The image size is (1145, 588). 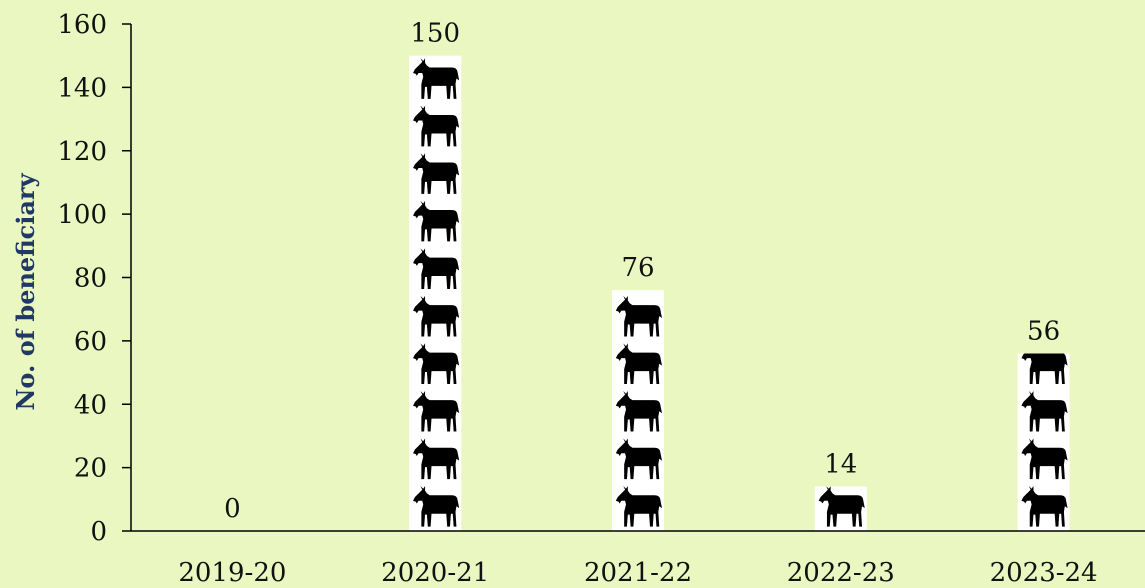 I want to click on y-tick-label: 160, so click(x=82, y=25).